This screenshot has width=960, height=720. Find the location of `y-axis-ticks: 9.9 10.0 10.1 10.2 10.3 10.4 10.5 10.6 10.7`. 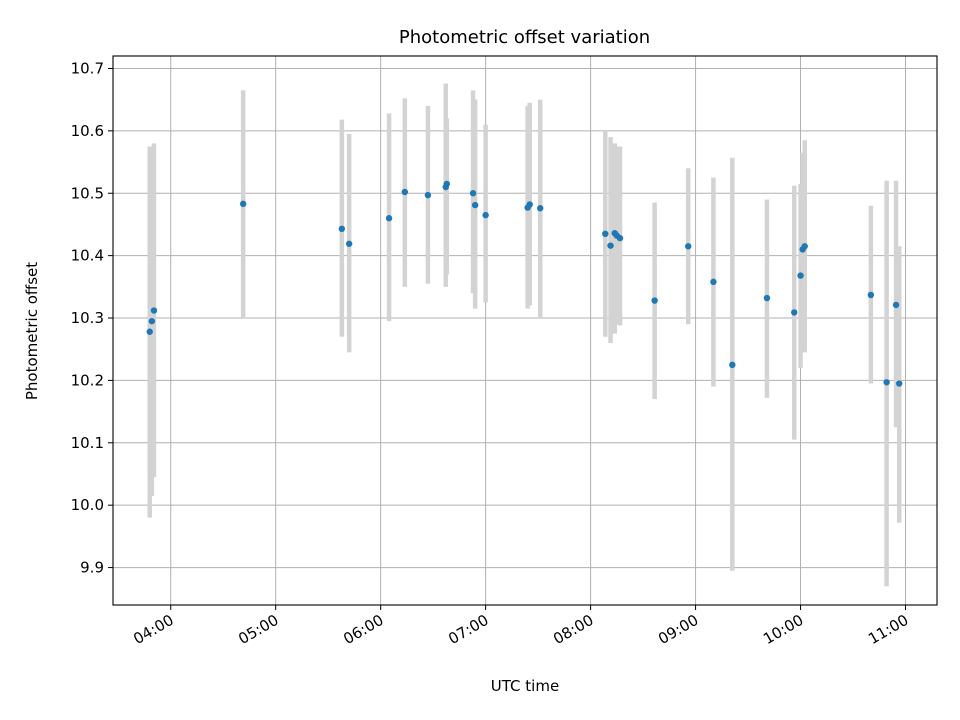

y-axis-ticks: 9.9 10.0 10.1 10.2 10.3 10.4 10.5 10.6 10.7 is located at coordinates (92, 318).